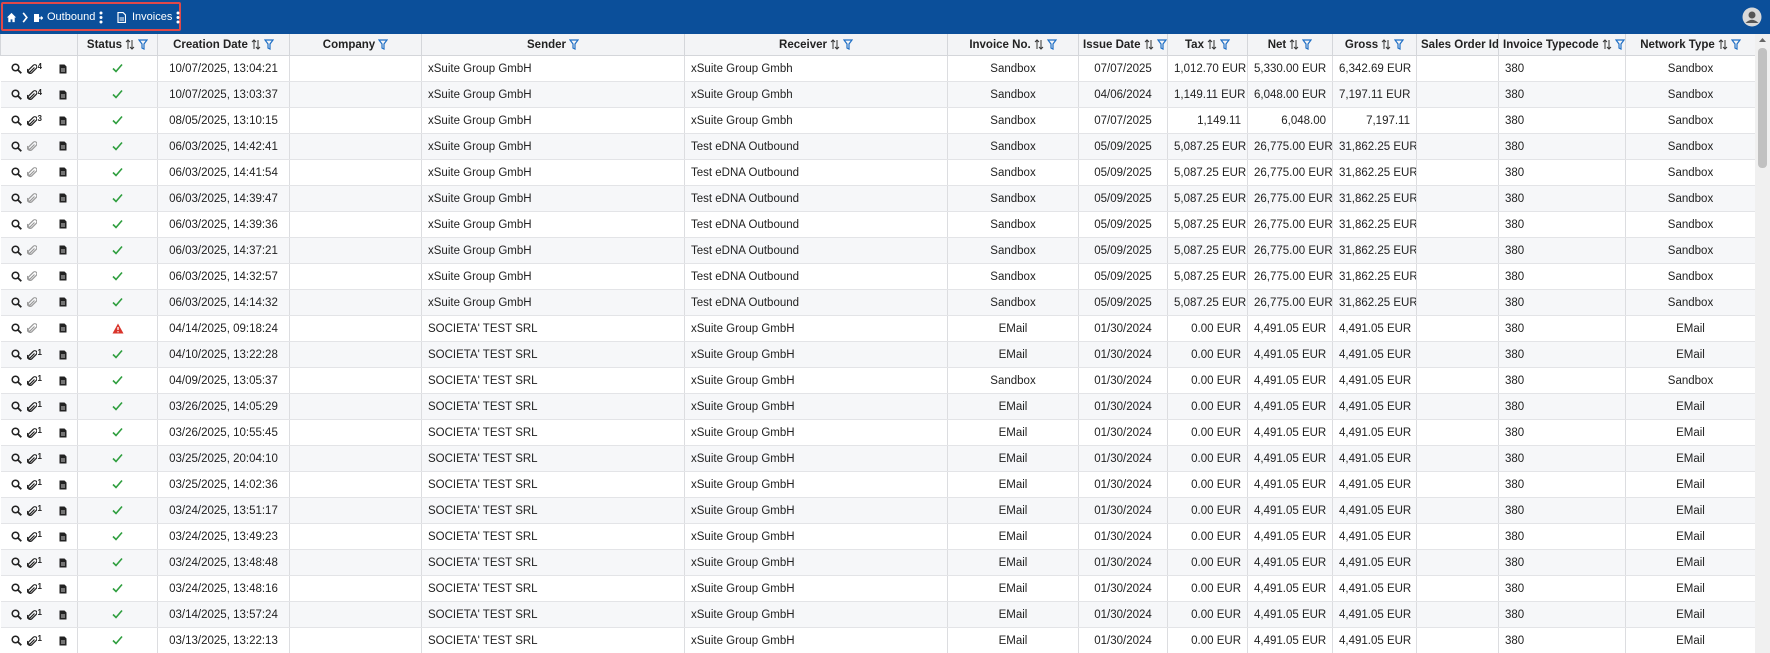 This screenshot has width=1770, height=653. Describe the element at coordinates (1752, 17) in the screenshot. I see `user-avatar` at that location.